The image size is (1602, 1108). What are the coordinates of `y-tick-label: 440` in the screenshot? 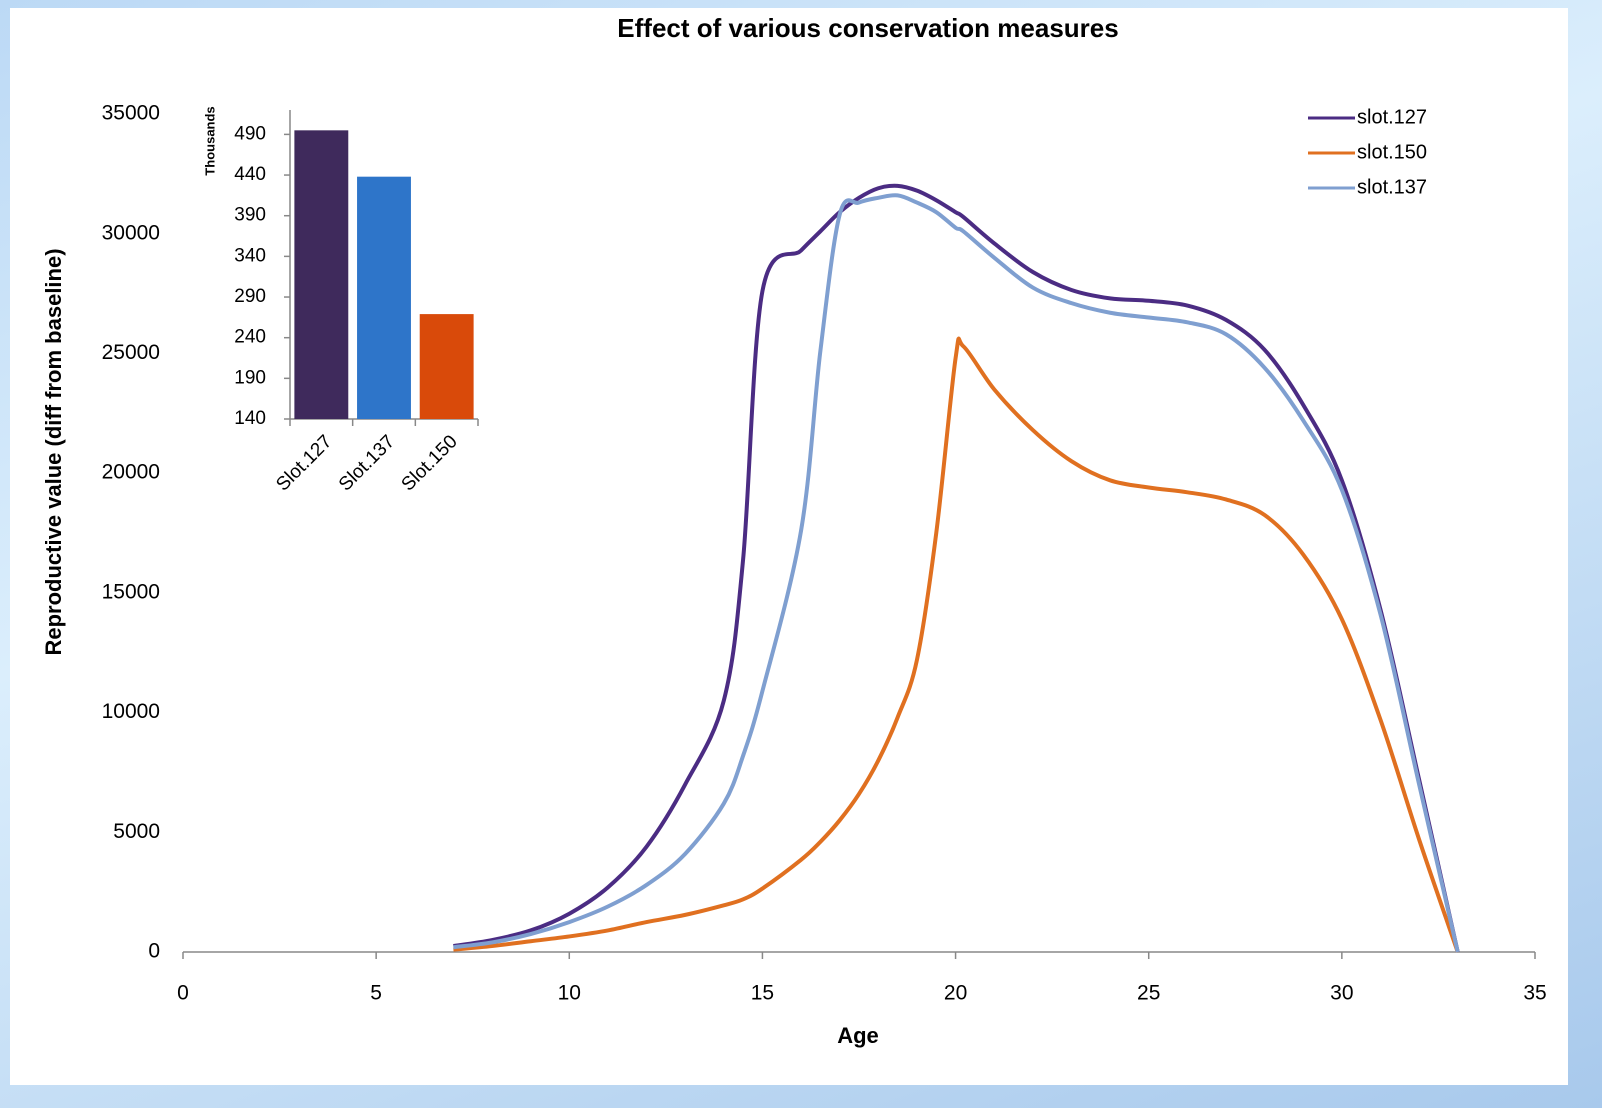 It's located at (250, 174).